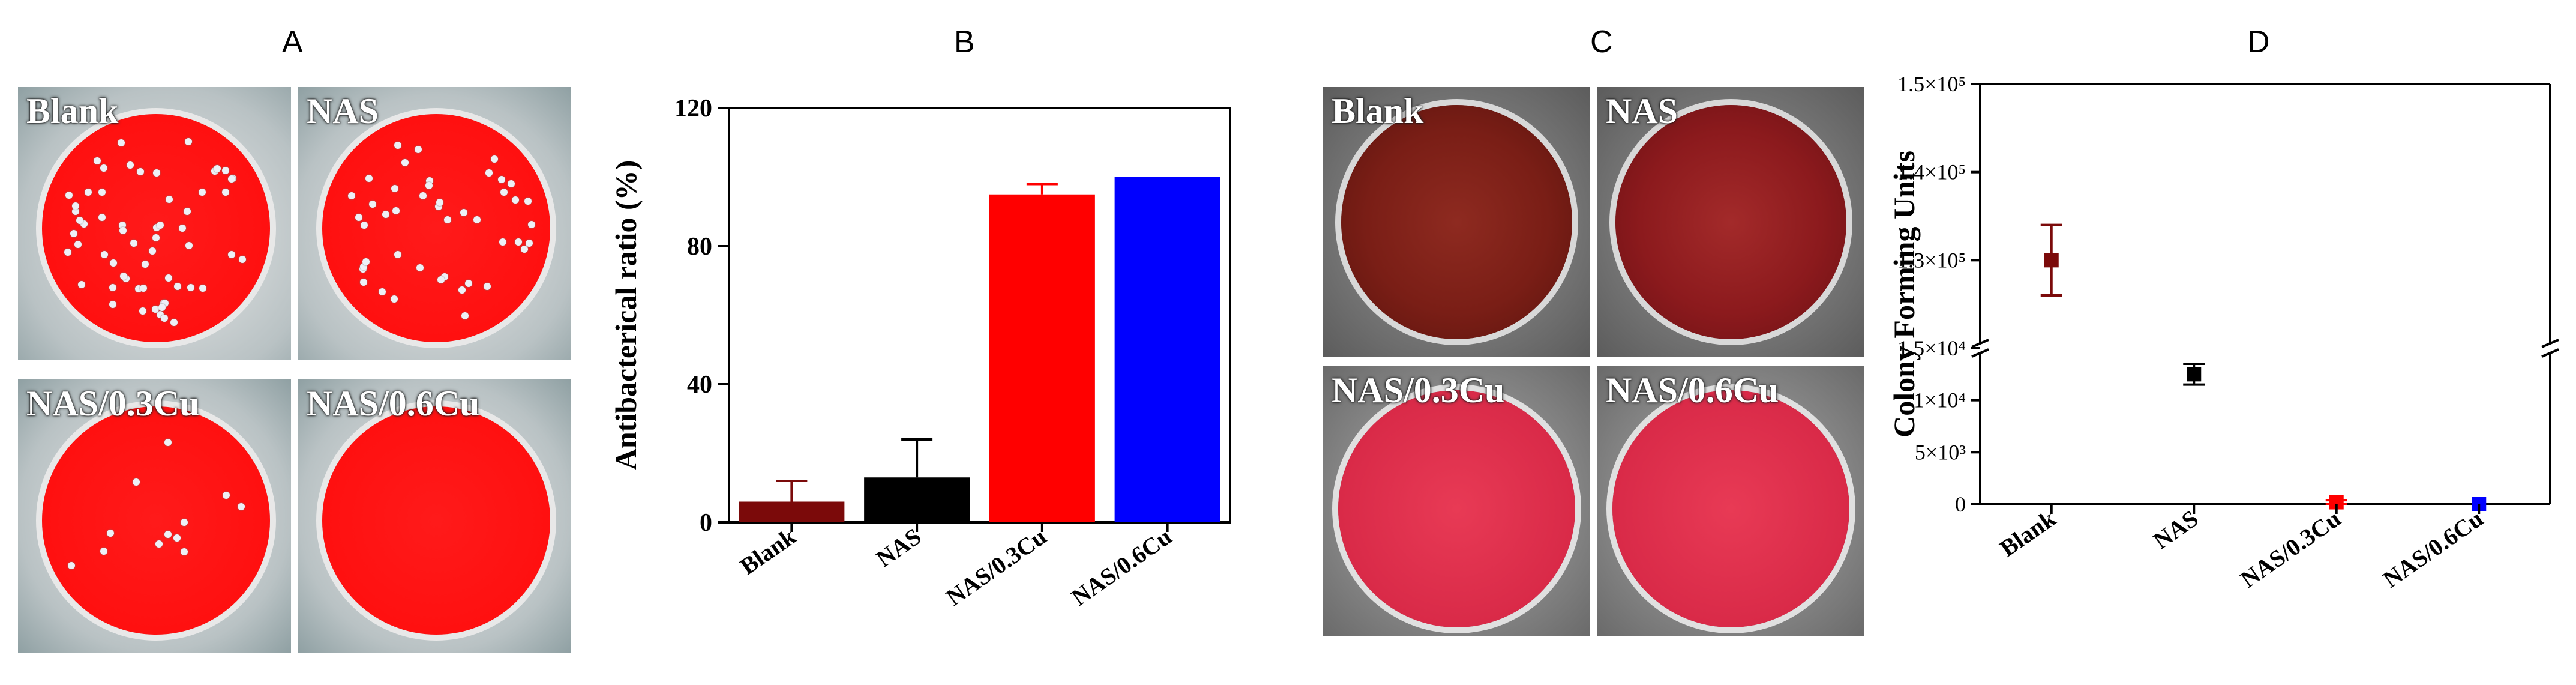 This screenshot has height=685, width=2576. Describe the element at coordinates (72, 111) in the screenshot. I see `plate-label: Blank` at that location.